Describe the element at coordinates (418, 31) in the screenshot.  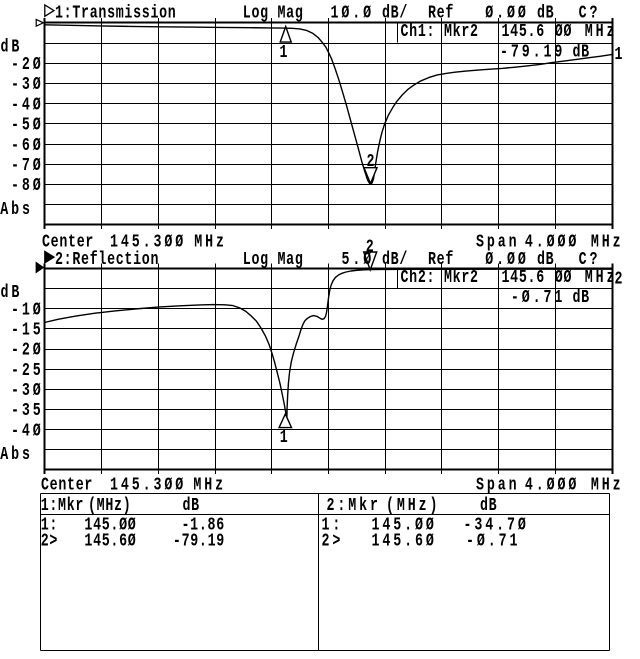
I see `svg-text: Ch1:` at that location.